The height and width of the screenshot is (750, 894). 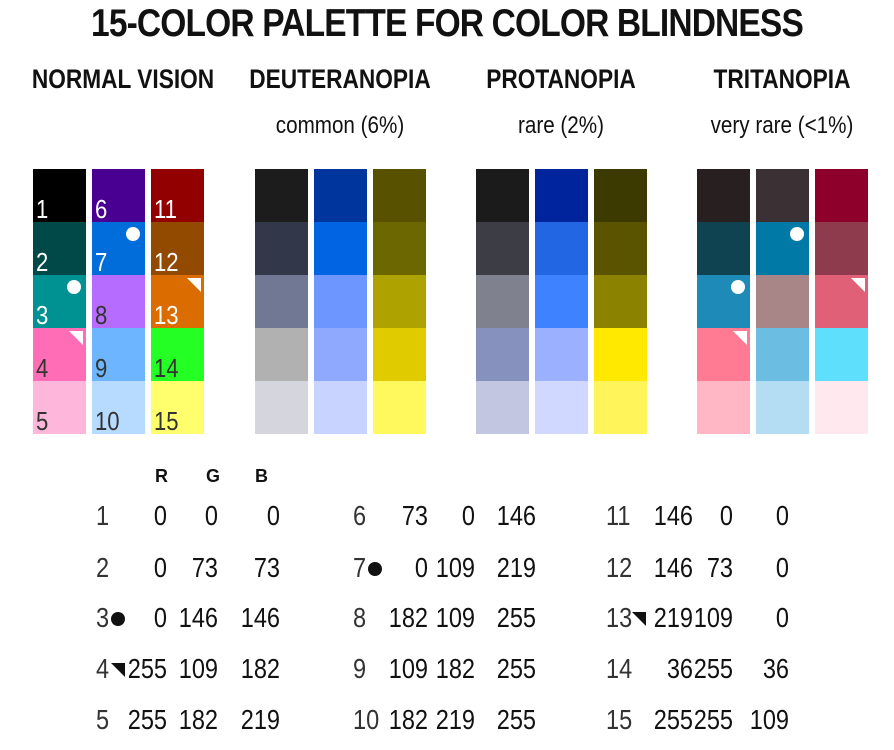 What do you see at coordinates (177, 195) in the screenshot?
I see `color-swatch: 11` at bounding box center [177, 195].